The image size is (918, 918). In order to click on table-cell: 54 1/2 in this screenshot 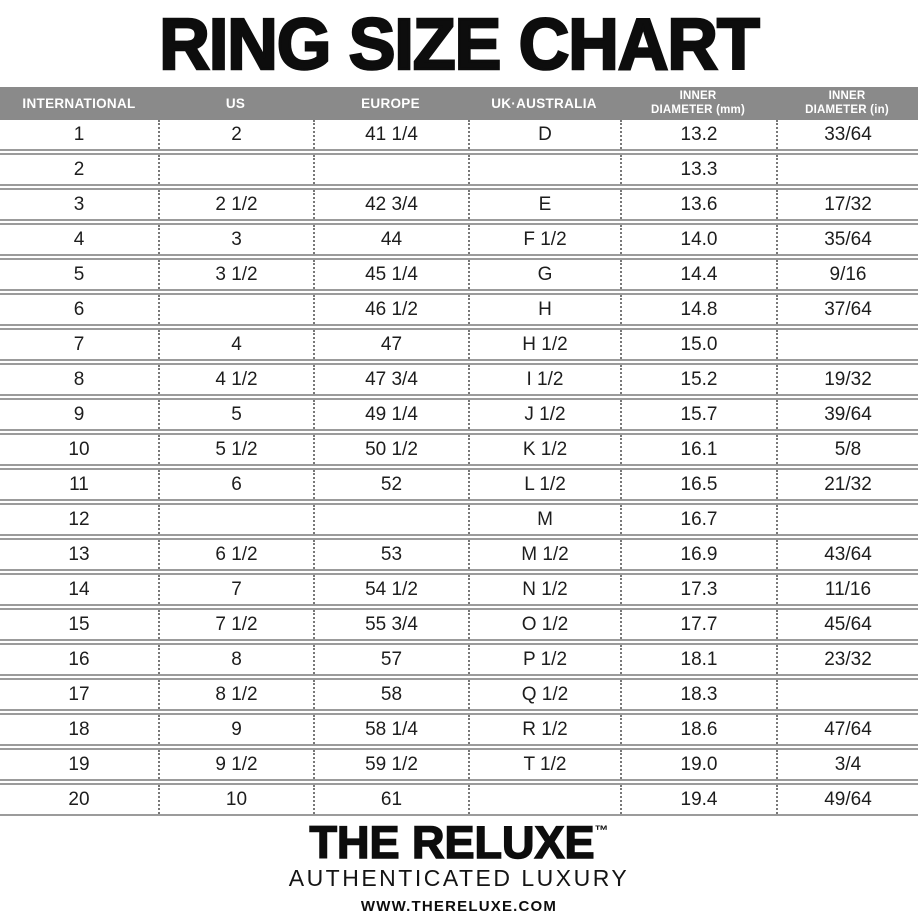, I will do `click(390, 589)`.